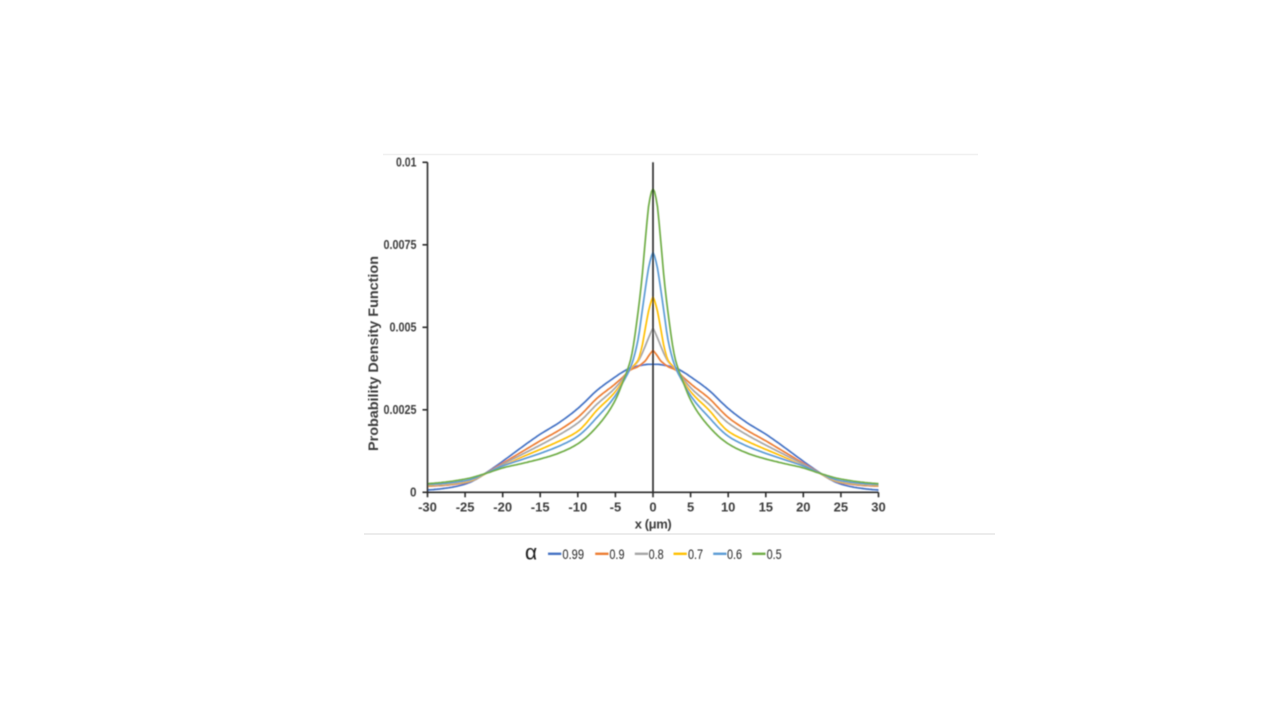 The height and width of the screenshot is (720, 1280). Describe the element at coordinates (728, 507) in the screenshot. I see `svg-text: 10` at that location.